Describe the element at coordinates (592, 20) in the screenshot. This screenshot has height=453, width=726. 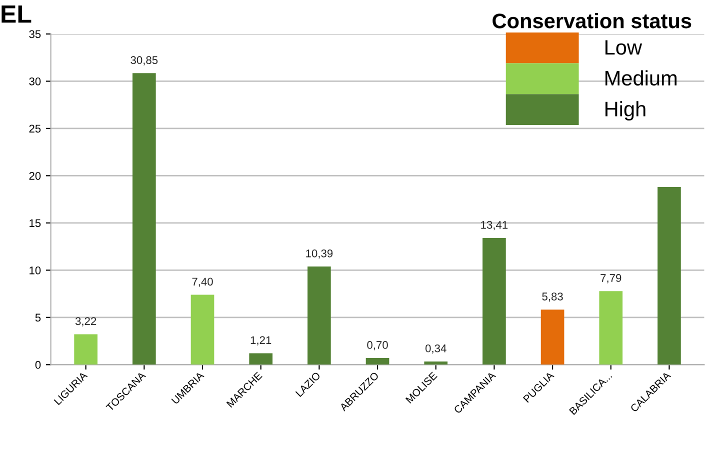
I see `legend-title: Conservation status` at that location.